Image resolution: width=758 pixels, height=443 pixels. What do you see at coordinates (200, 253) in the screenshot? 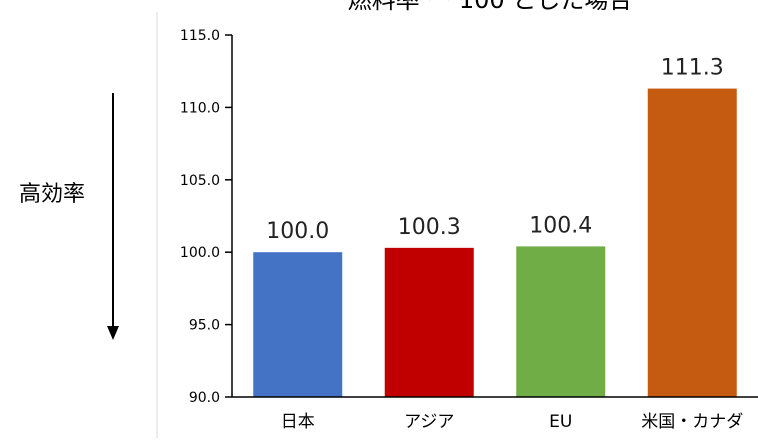
I see `y-tick-label: 100.0` at bounding box center [200, 253].